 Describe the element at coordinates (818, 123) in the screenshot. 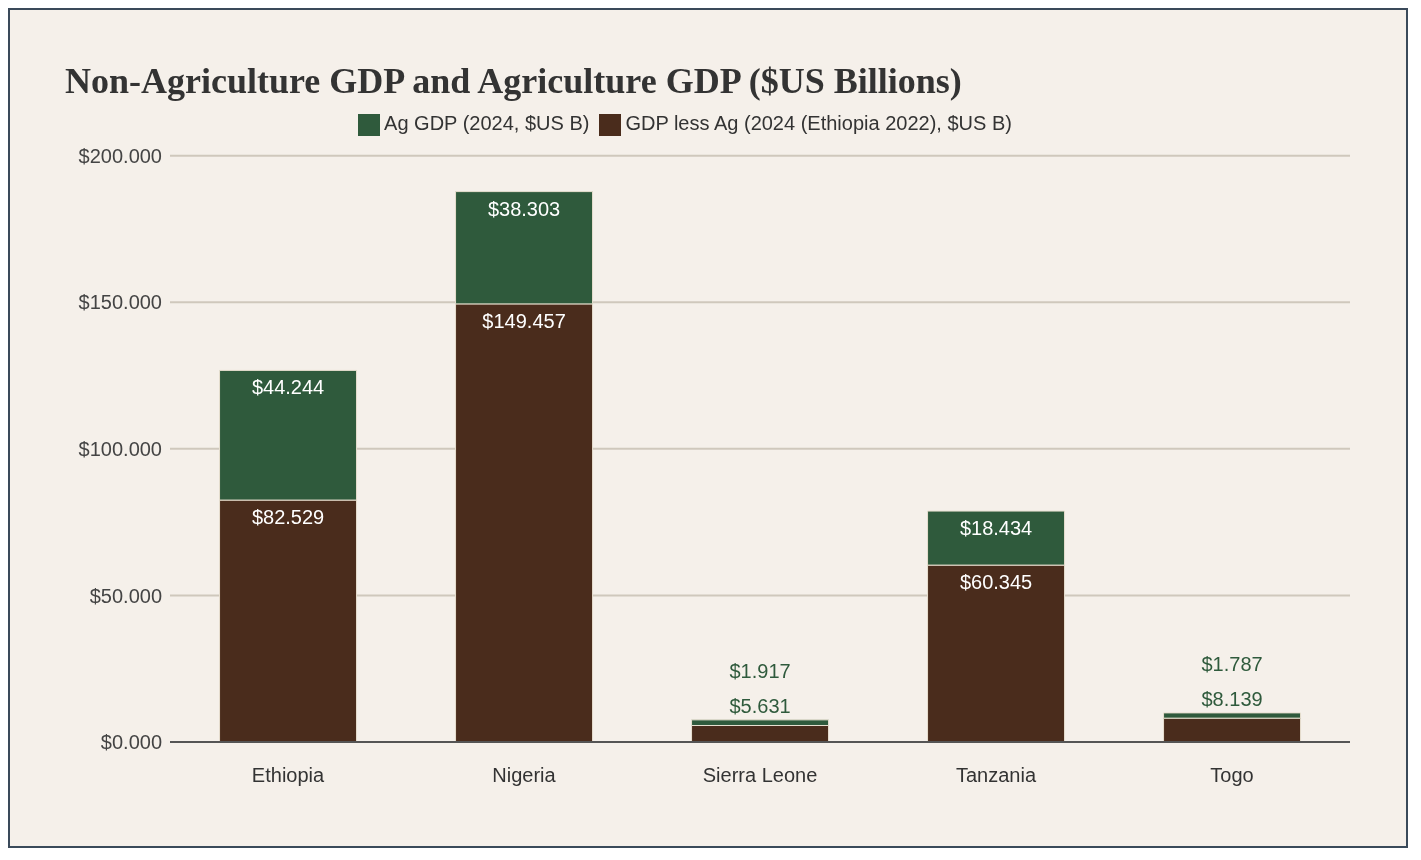

I see `legend-label: GDP less Ag (2024 (Ethiopia 2022), $US B)` at that location.